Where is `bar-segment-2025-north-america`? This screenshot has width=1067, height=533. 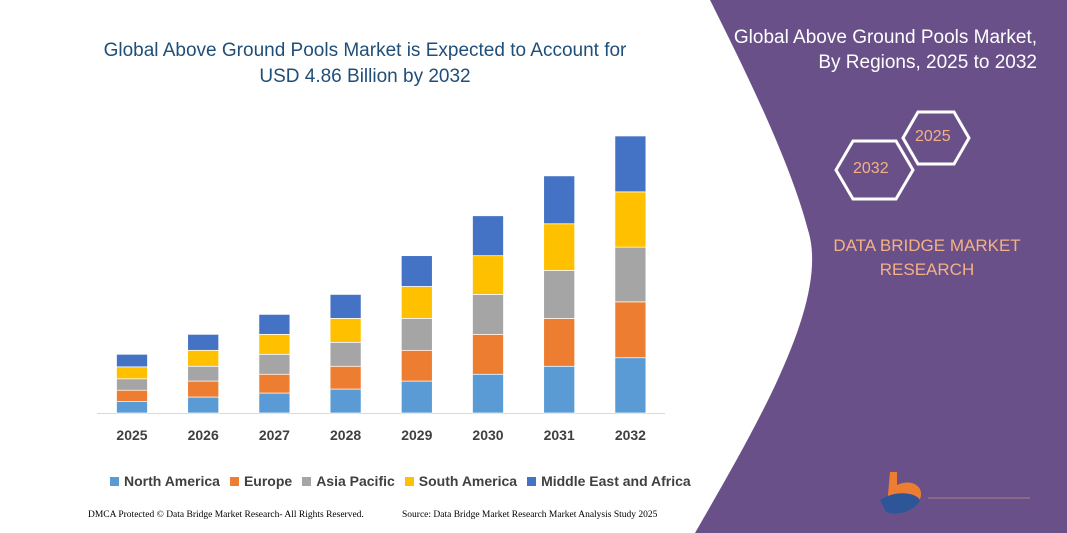 bar-segment-2025-north-america is located at coordinates (132, 407).